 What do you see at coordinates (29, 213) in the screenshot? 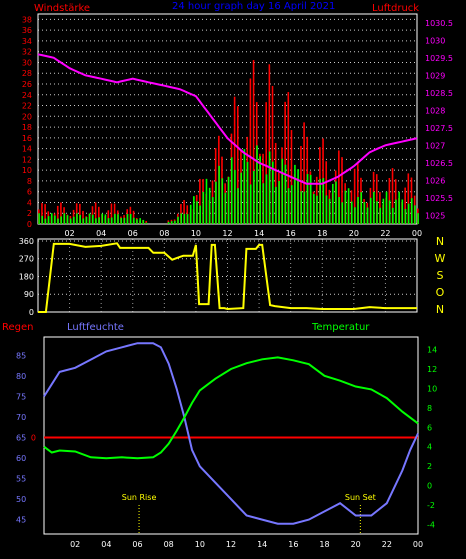
I see `wind-tick-label: 2` at bounding box center [29, 213].